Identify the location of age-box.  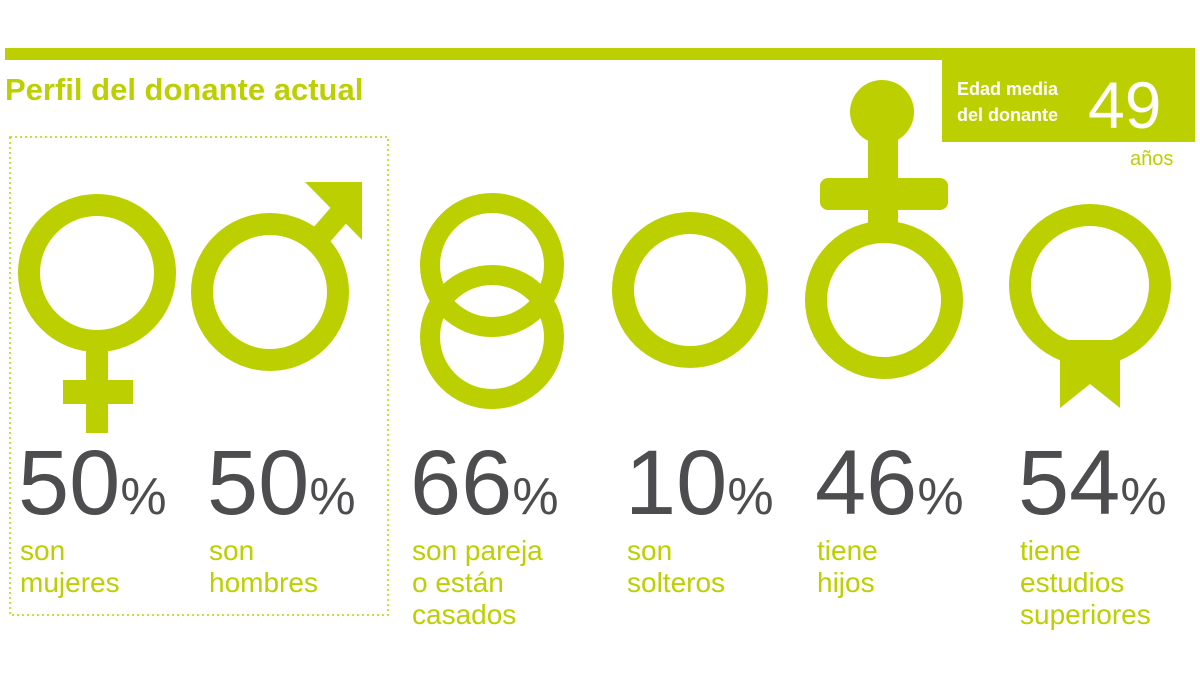
(1068, 101).